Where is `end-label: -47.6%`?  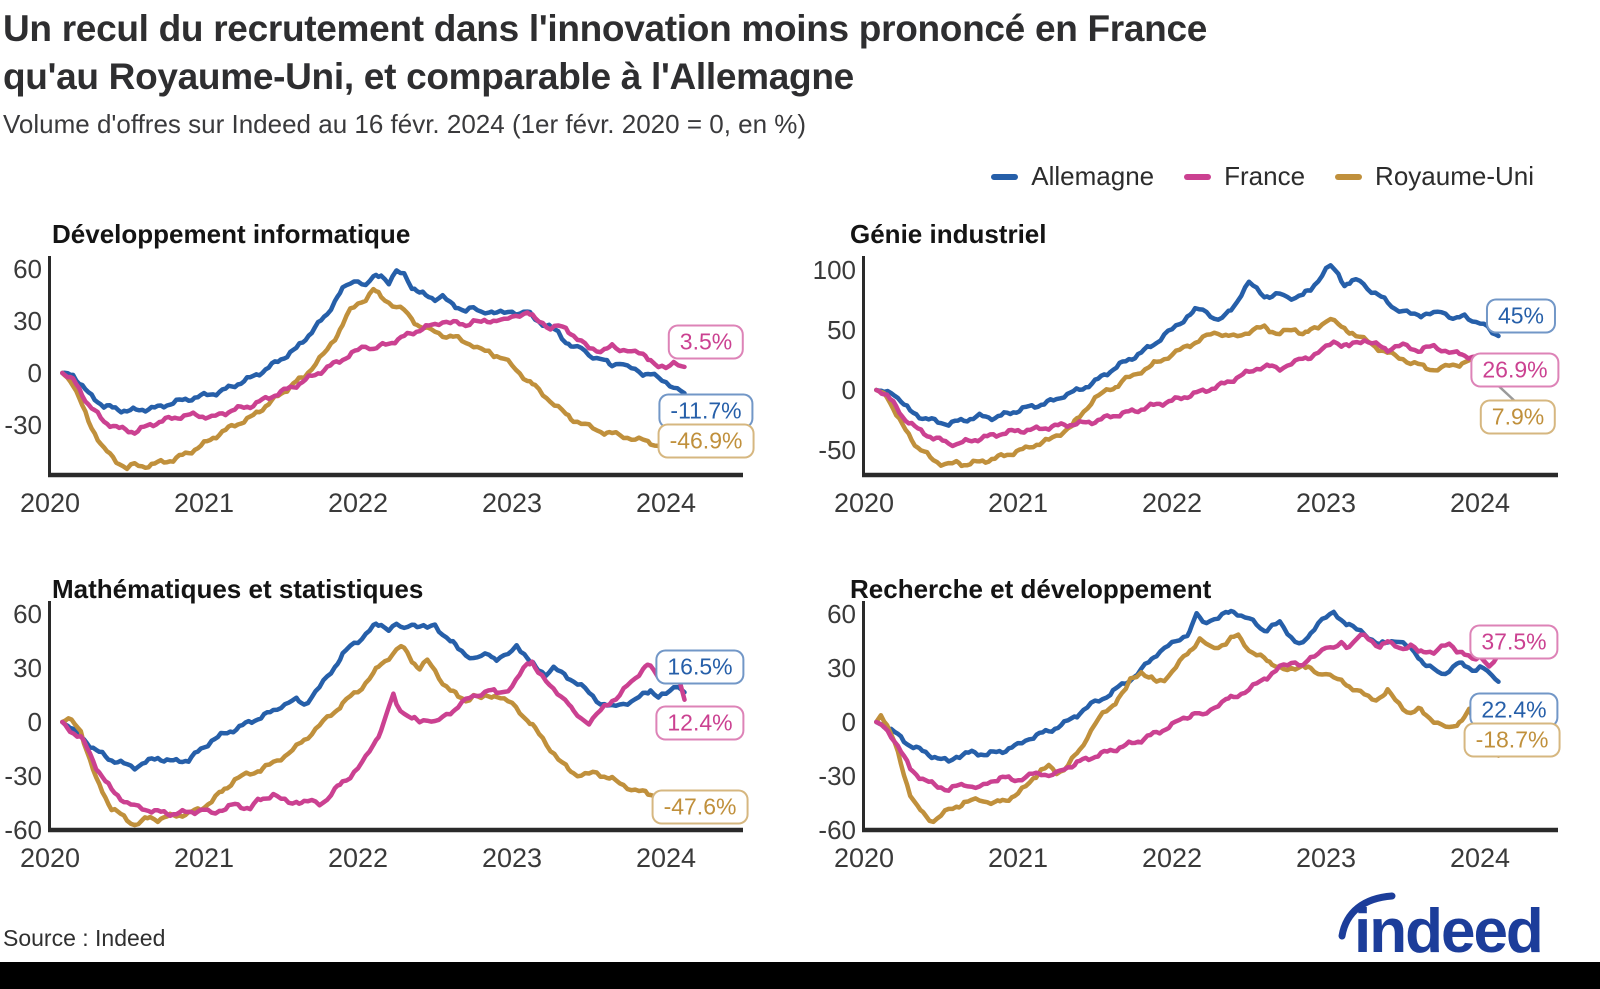 end-label: -47.6% is located at coordinates (700, 807).